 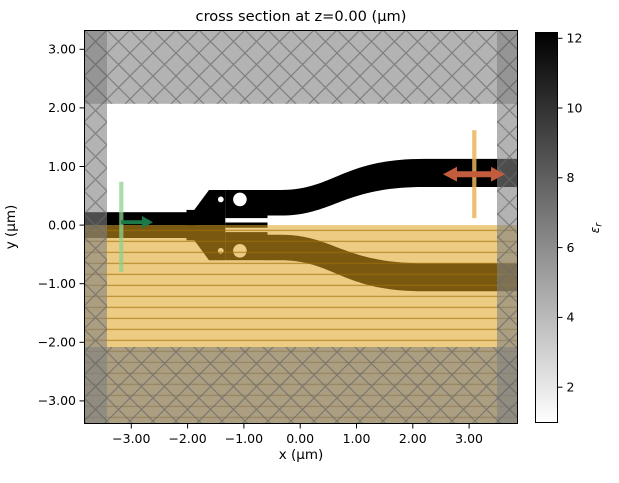 I want to click on colorbar-frame, so click(x=546, y=227).